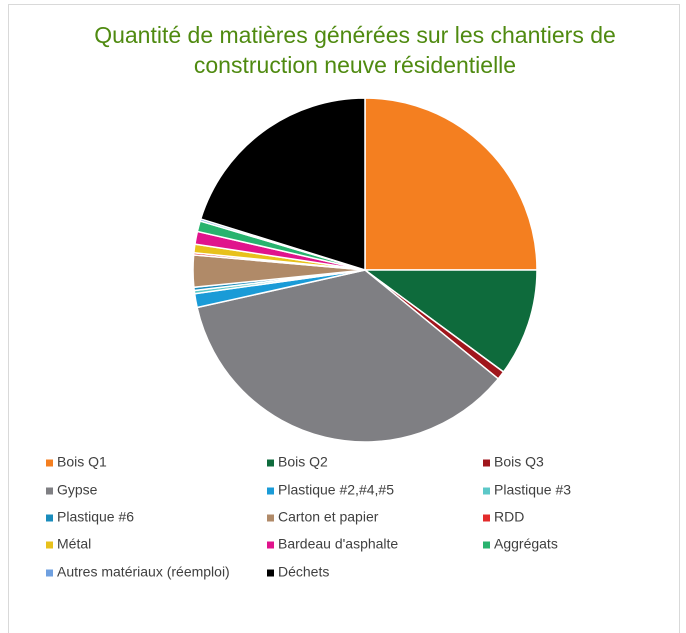 This screenshot has width=686, height=633. I want to click on legend-label: Plastique #2,#4,#5, so click(336, 490).